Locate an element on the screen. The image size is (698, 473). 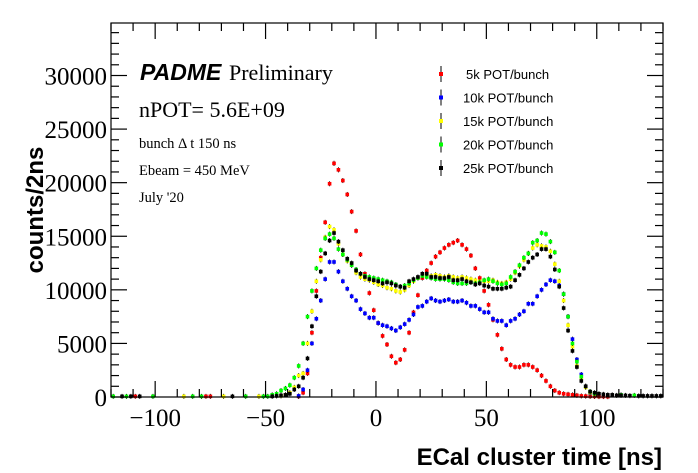
y-axis-label: counts/2ns is located at coordinates (35, 210).